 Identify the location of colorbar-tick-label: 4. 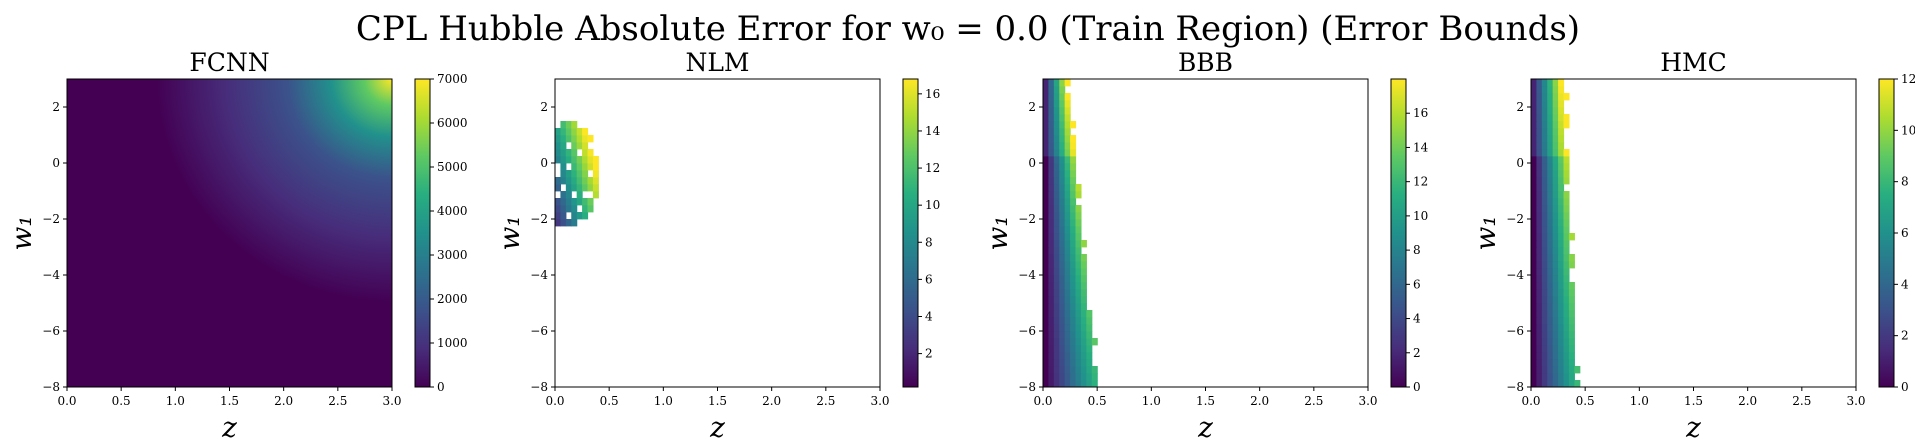
(1905, 284).